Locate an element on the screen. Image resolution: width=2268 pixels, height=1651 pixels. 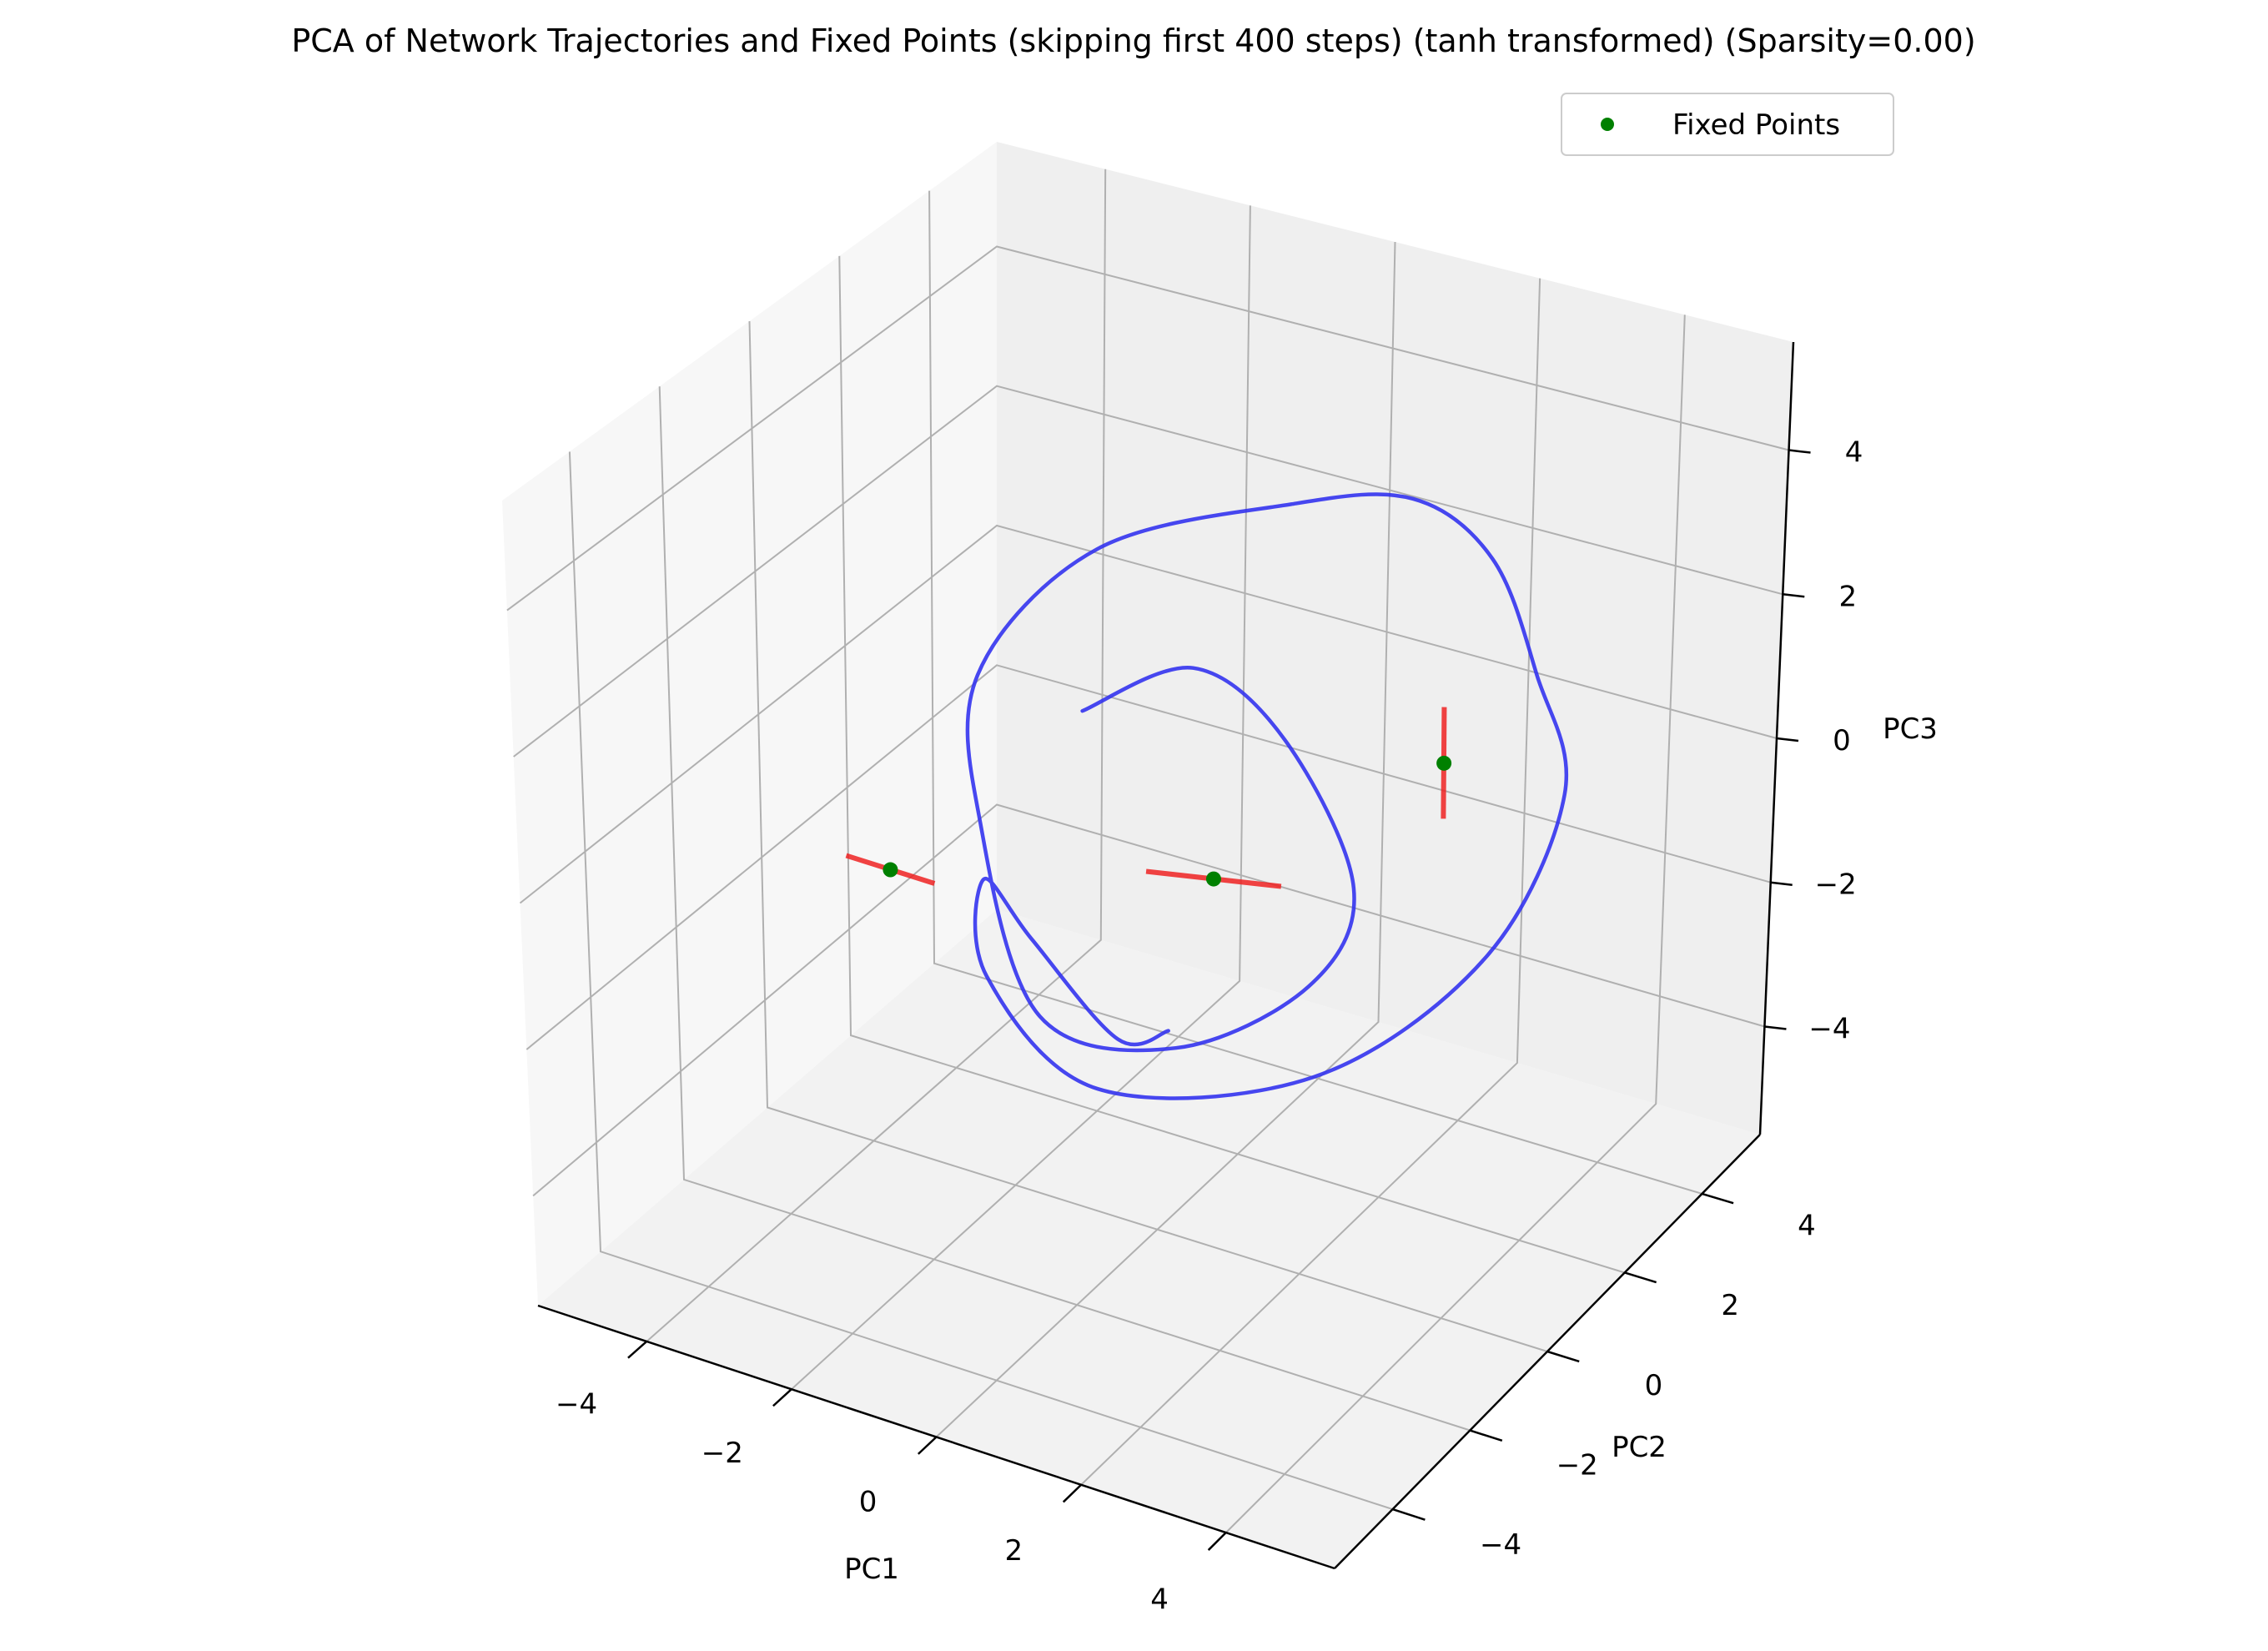
legend-marker-fixed-points is located at coordinates (1607, 124).